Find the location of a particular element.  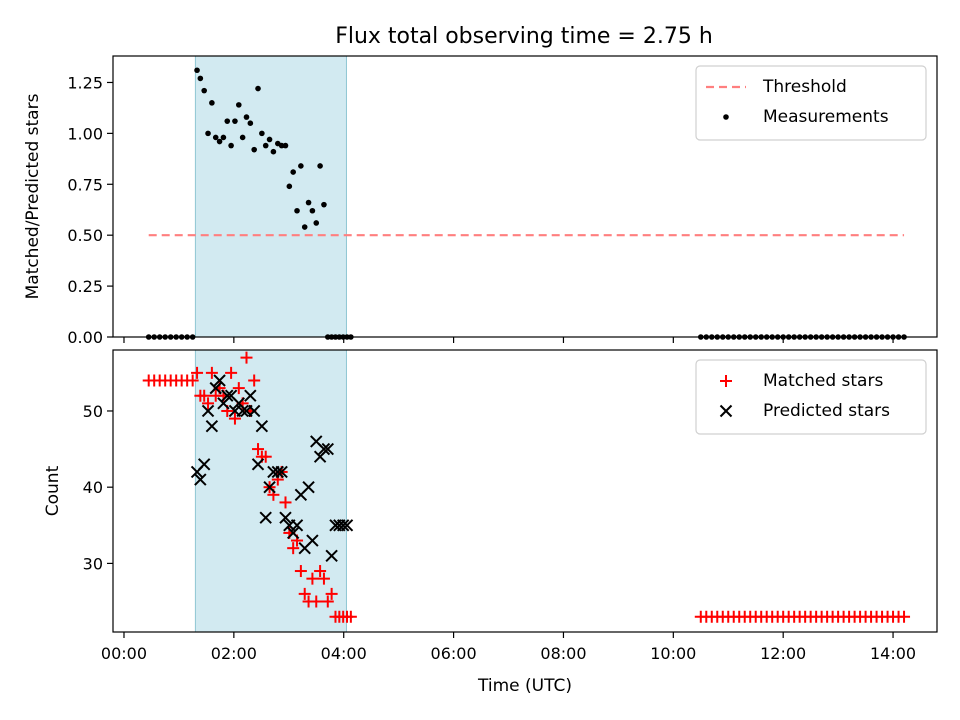

top-legend: Threshold Measurements is located at coordinates (811, 103).